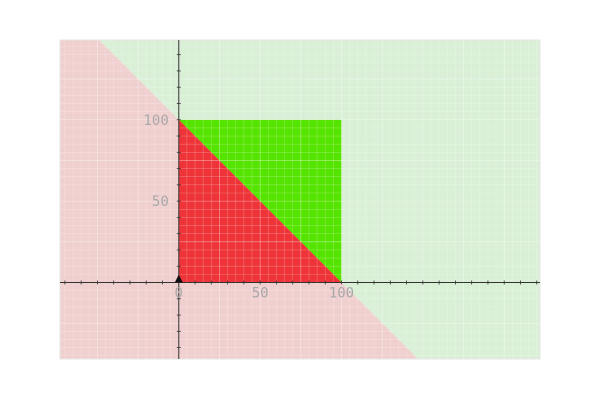 This screenshot has width=600, height=400. Describe the element at coordinates (178, 278) in the screenshot. I see `origin-marker` at that location.